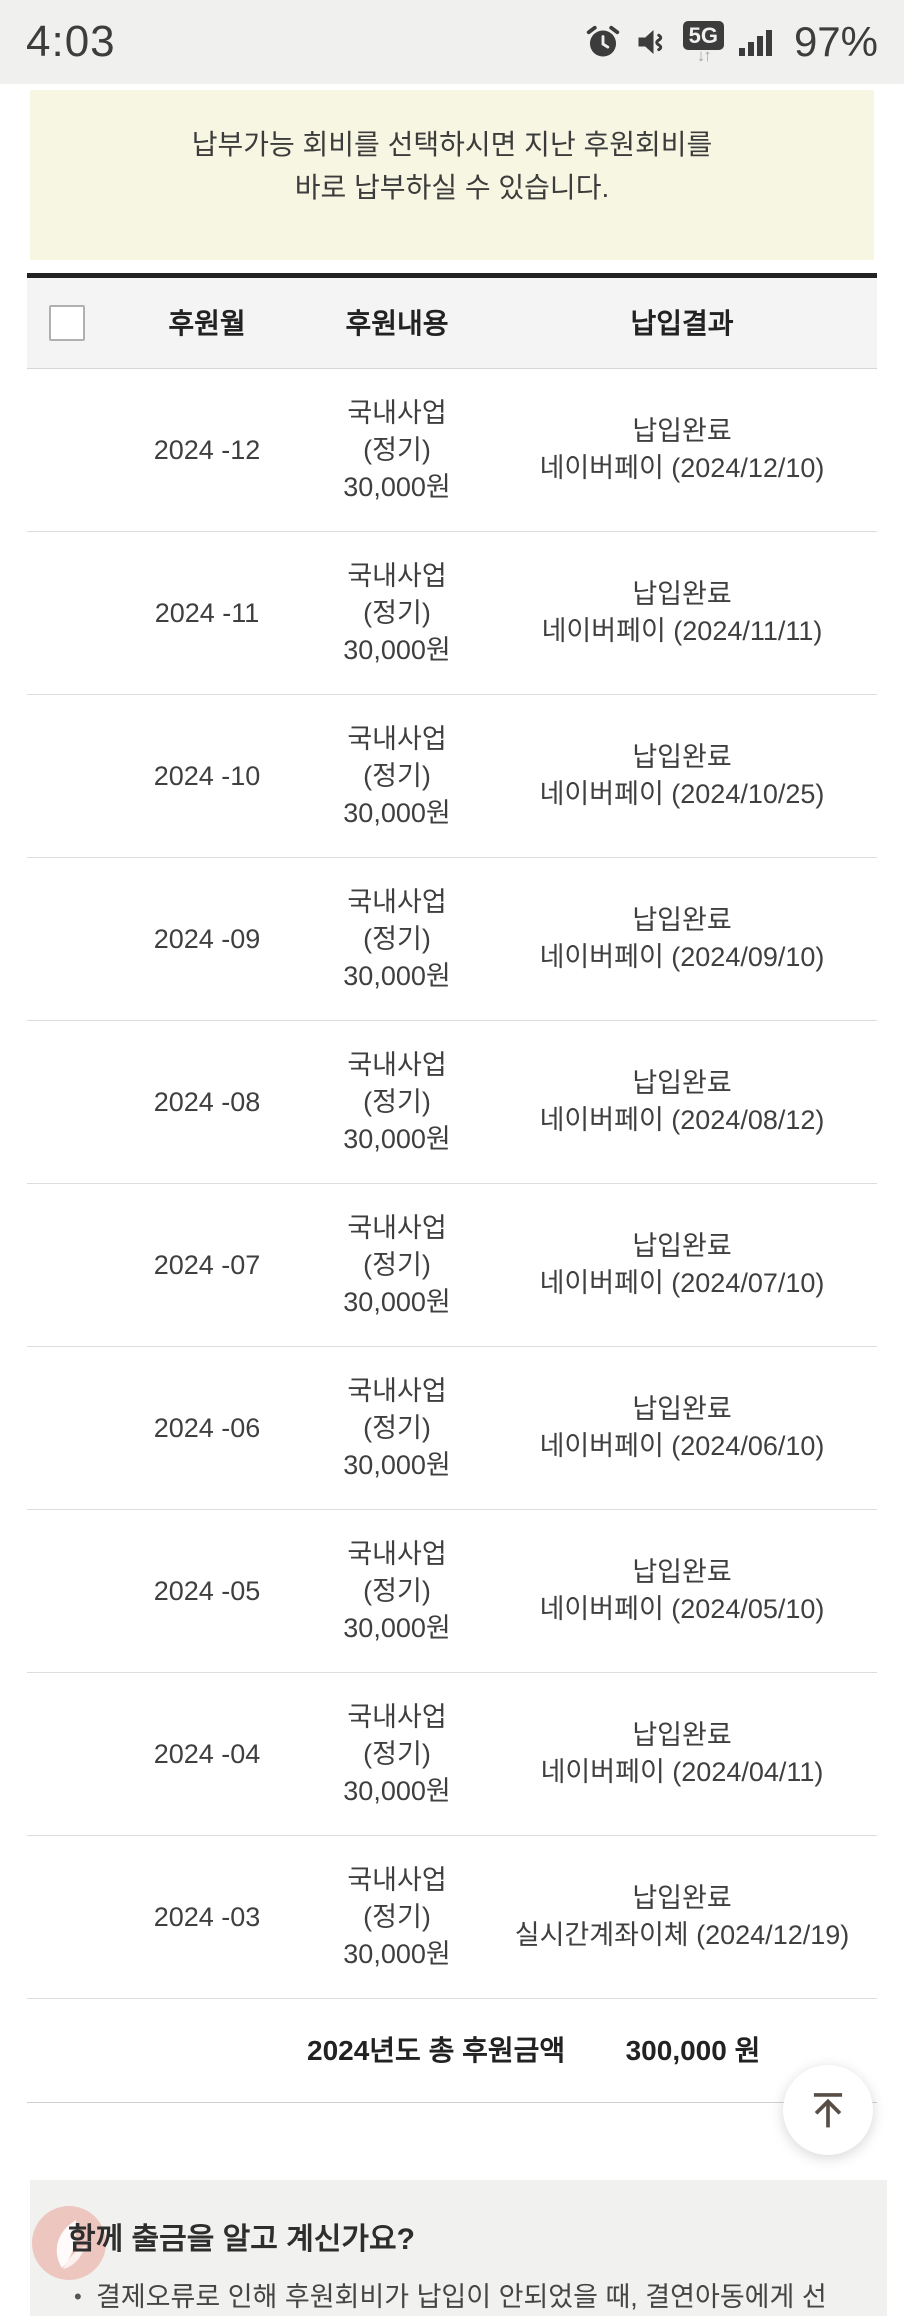  Describe the element at coordinates (682, 775) in the screenshot. I see `row-result: 납입완료 네이버페이 (2024/10/25)` at that location.